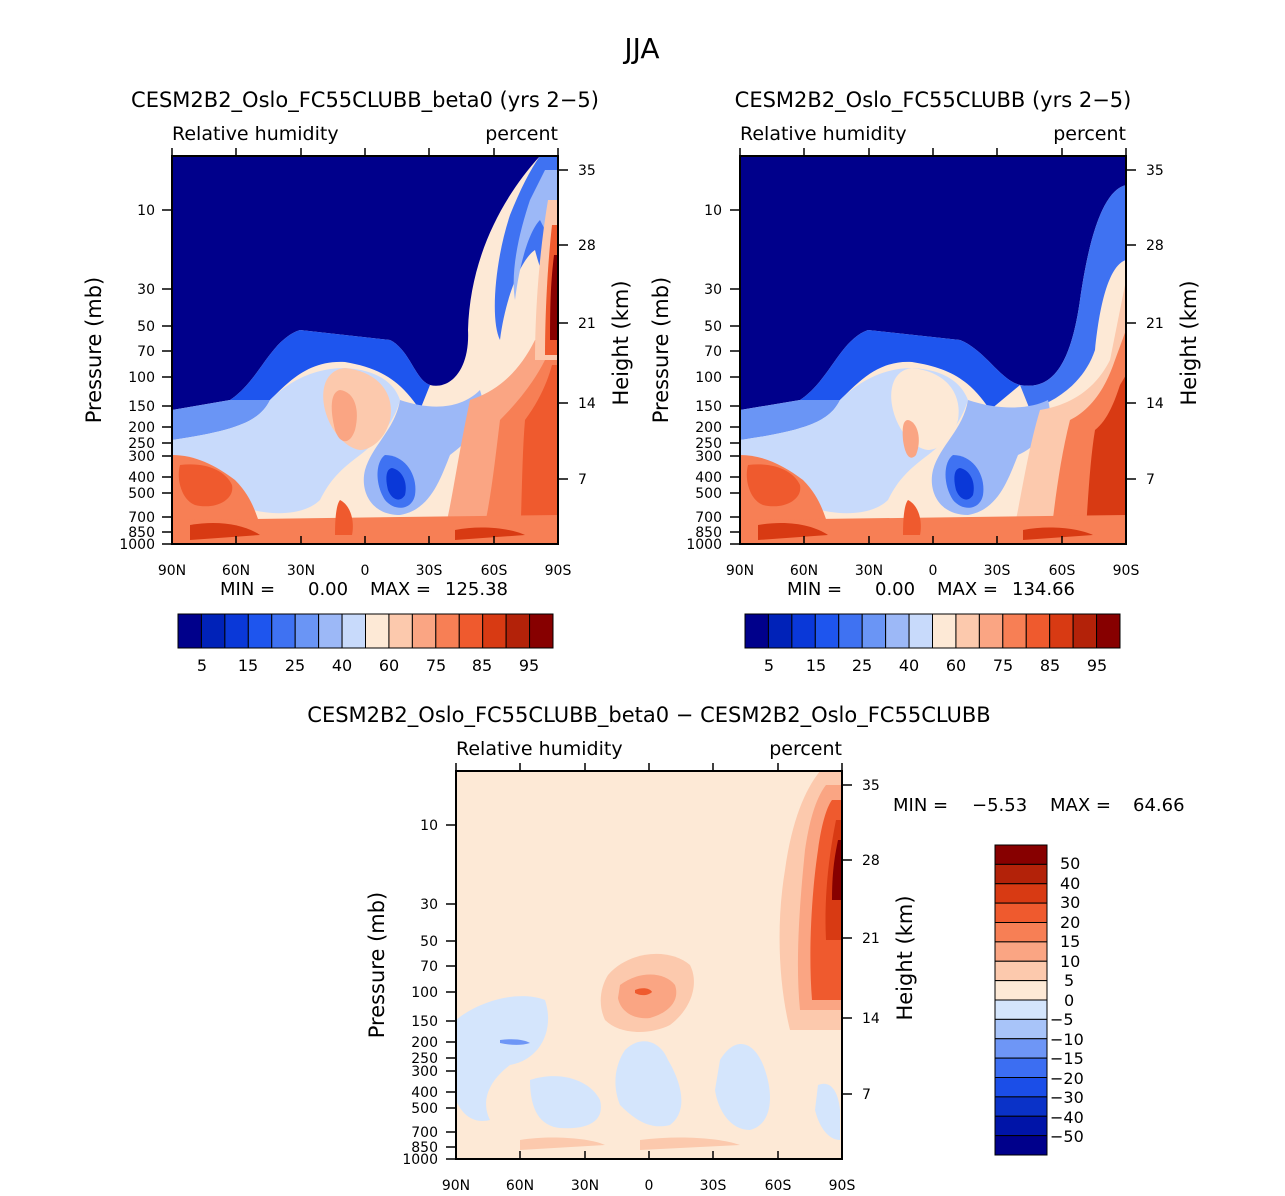 This screenshot has width=1285, height=1196. What do you see at coordinates (585, 1186) in the screenshot?
I see `x-tick-label: 30N` at bounding box center [585, 1186].